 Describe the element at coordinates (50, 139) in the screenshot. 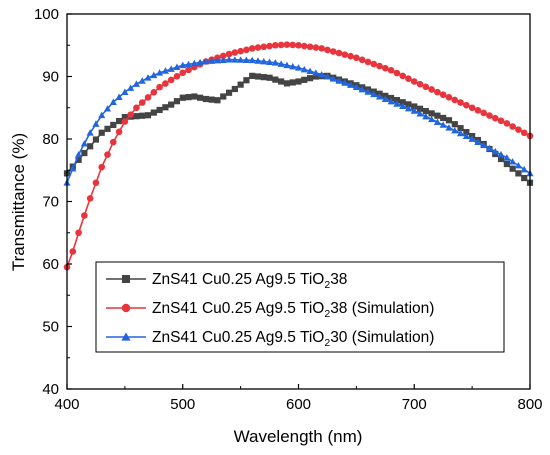

I see `y-tick-label: 80` at that location.